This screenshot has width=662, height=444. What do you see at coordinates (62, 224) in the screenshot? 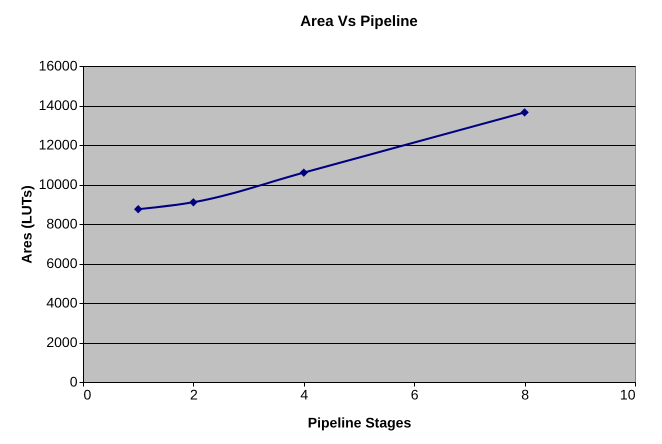
I see `y-tick-label: 8000` at bounding box center [62, 224].